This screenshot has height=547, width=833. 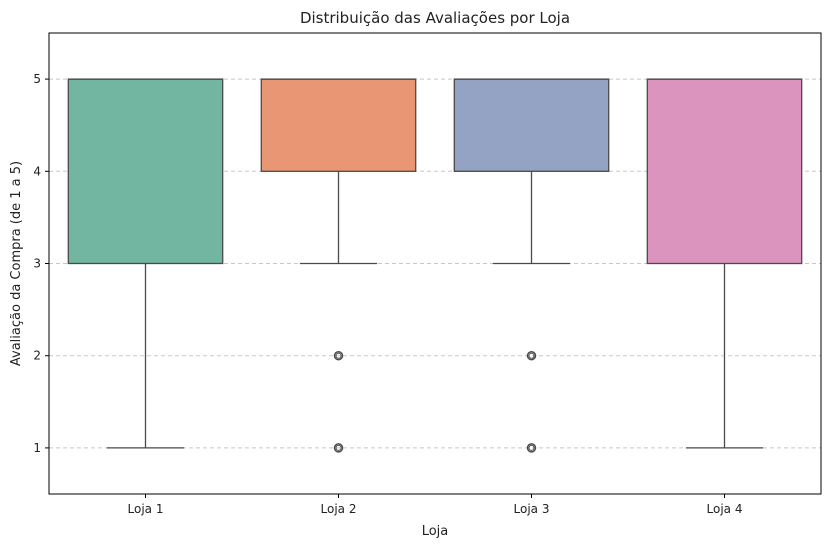 What do you see at coordinates (725, 509) in the screenshot?
I see `x-tick-label: Loja 4` at bounding box center [725, 509].